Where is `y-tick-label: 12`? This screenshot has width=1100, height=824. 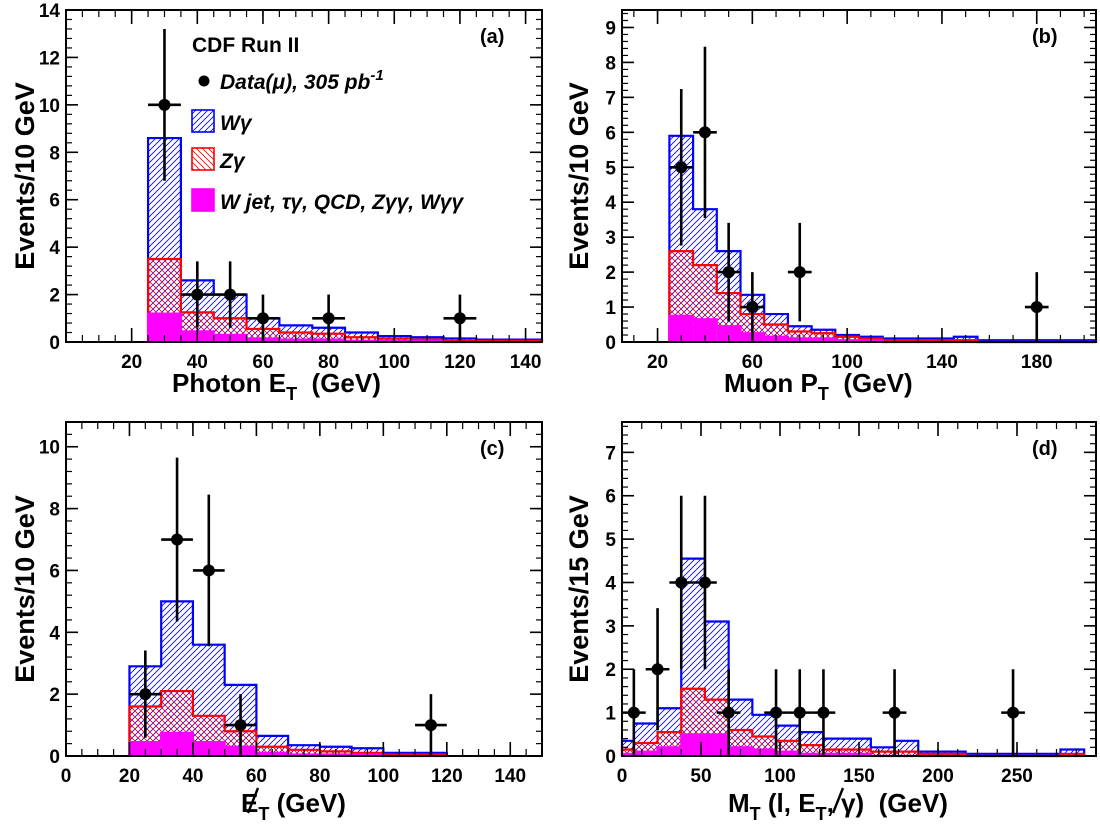
y-tick-label: 12 is located at coordinates (49, 58).